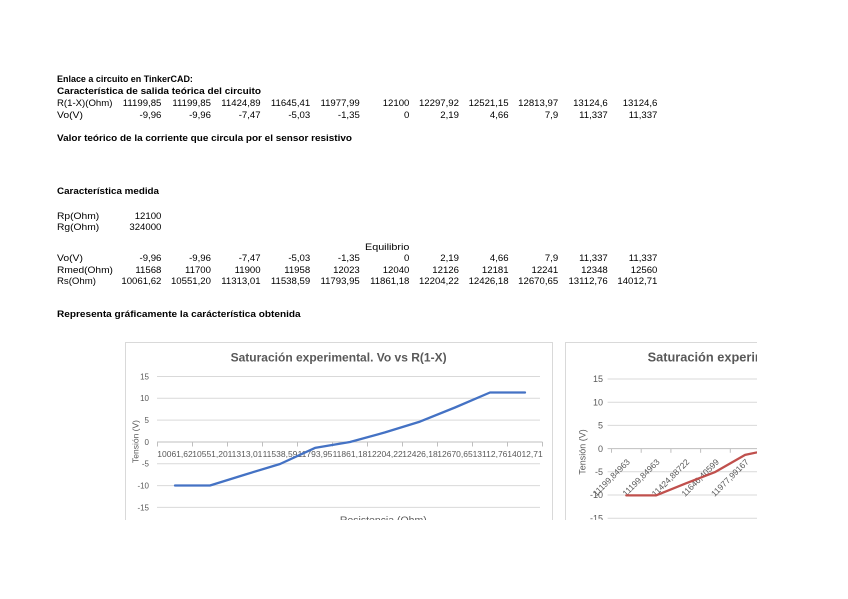 Image resolution: width=848 pixels, height=599 pixels. Describe the element at coordinates (175, 454) in the screenshot. I see `svg-text: 10061,62` at that location.